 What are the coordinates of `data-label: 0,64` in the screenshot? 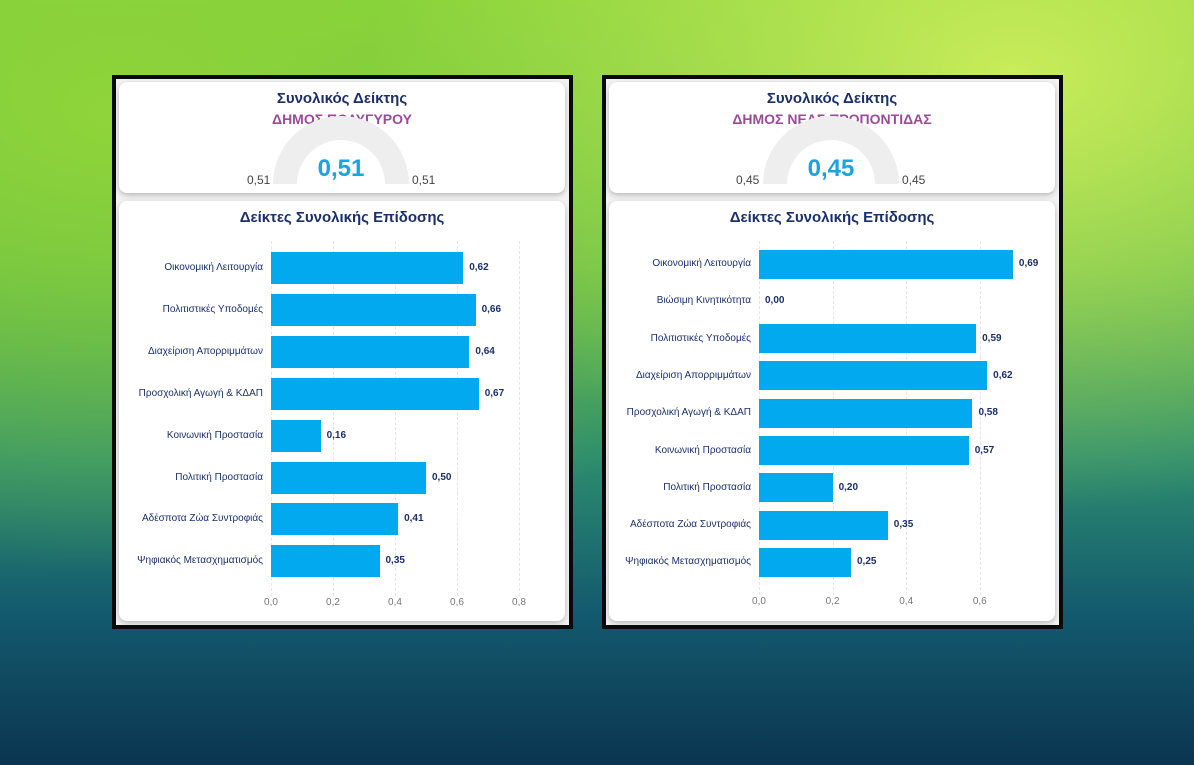 It's located at (485, 351).